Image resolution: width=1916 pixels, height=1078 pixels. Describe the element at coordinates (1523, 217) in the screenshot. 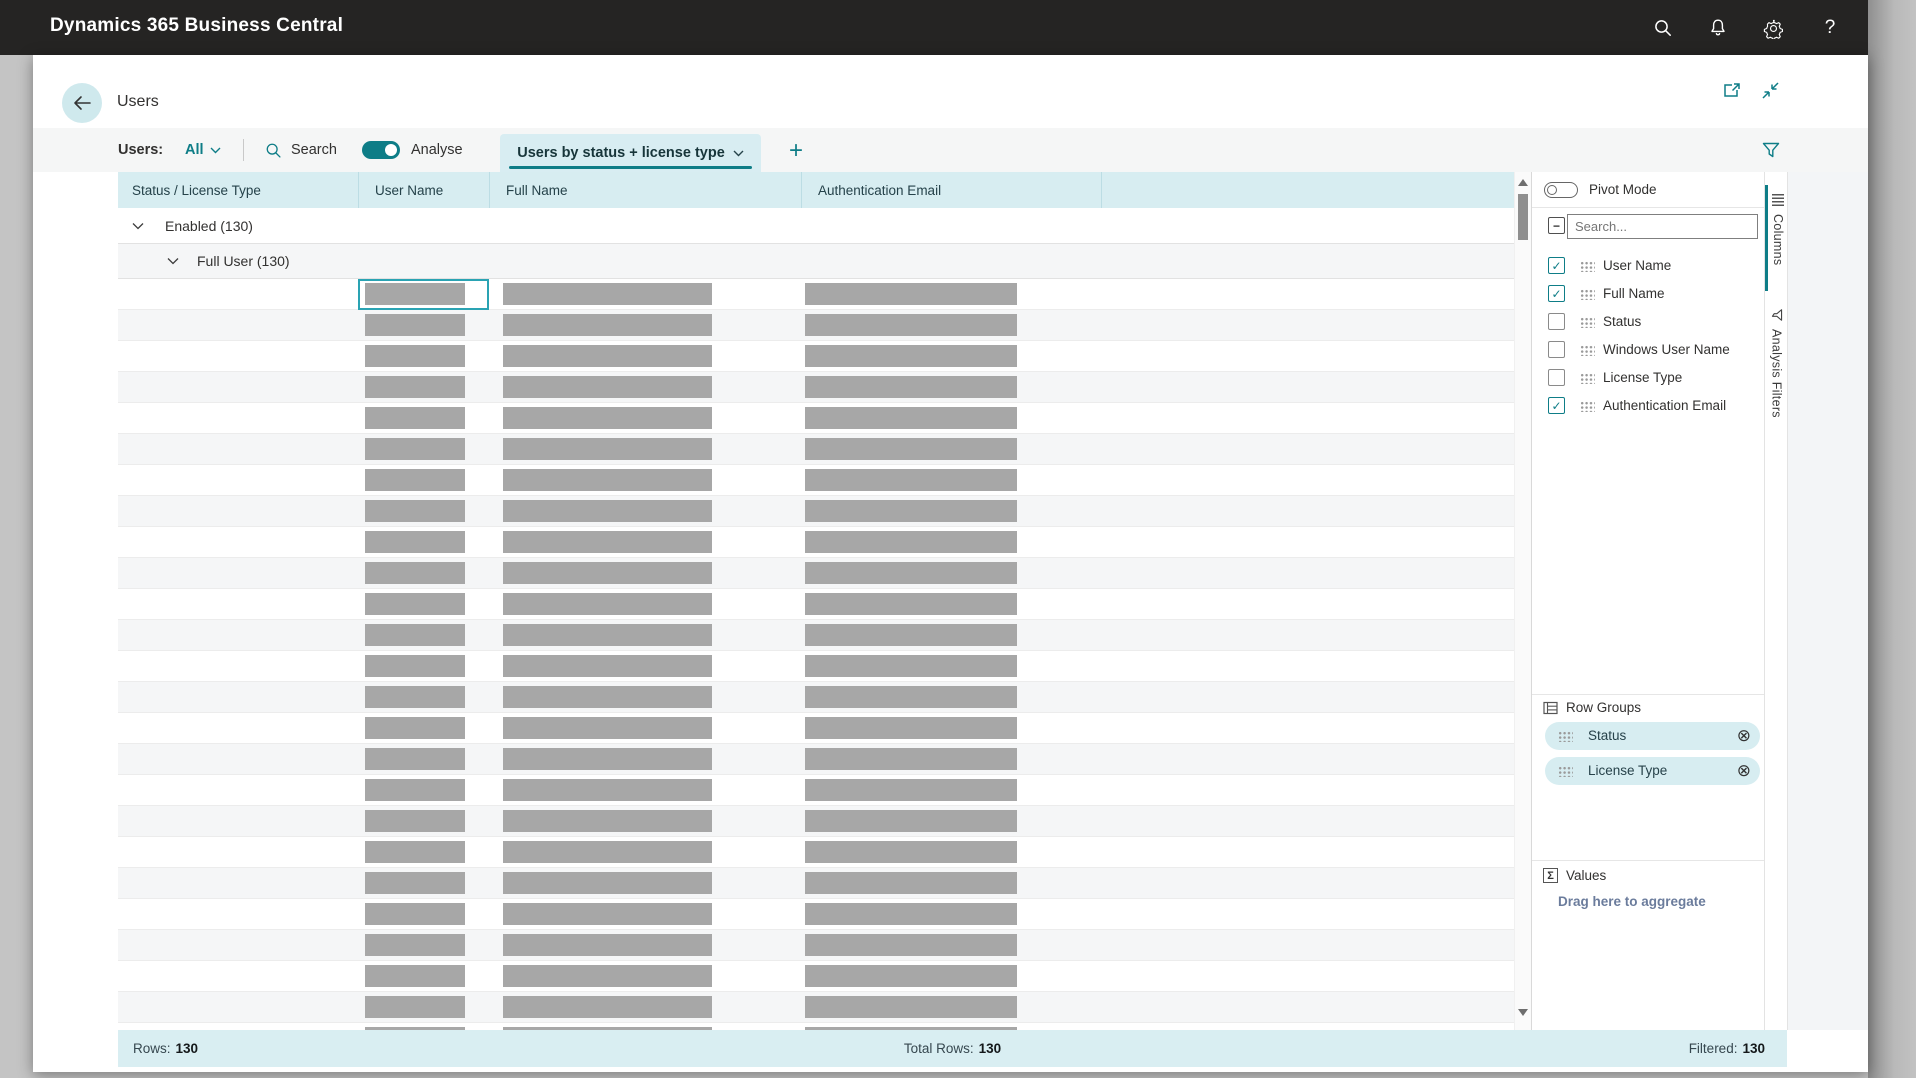

I see `scrollbar-thumb` at that location.